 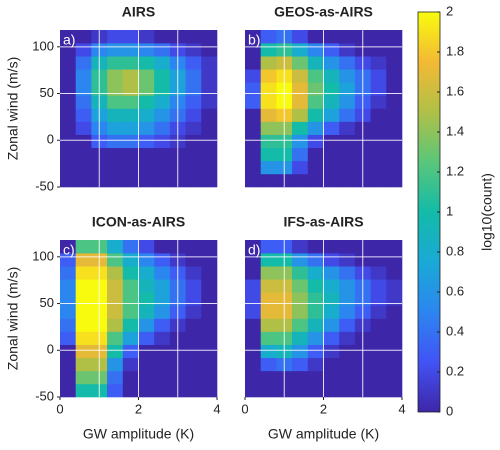 I want to click on panel-title: AIRS, so click(x=138, y=12).